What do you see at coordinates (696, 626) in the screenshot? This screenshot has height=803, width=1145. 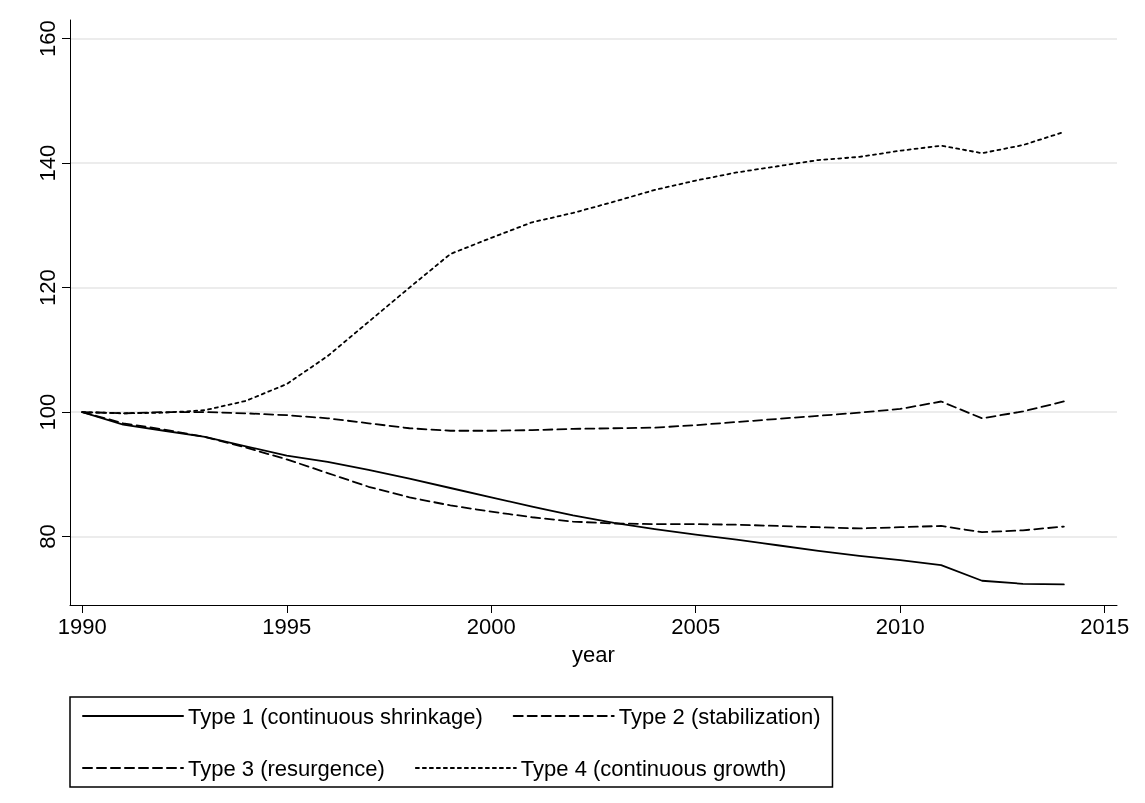 I see `x-tick-label: 2005` at bounding box center [696, 626].